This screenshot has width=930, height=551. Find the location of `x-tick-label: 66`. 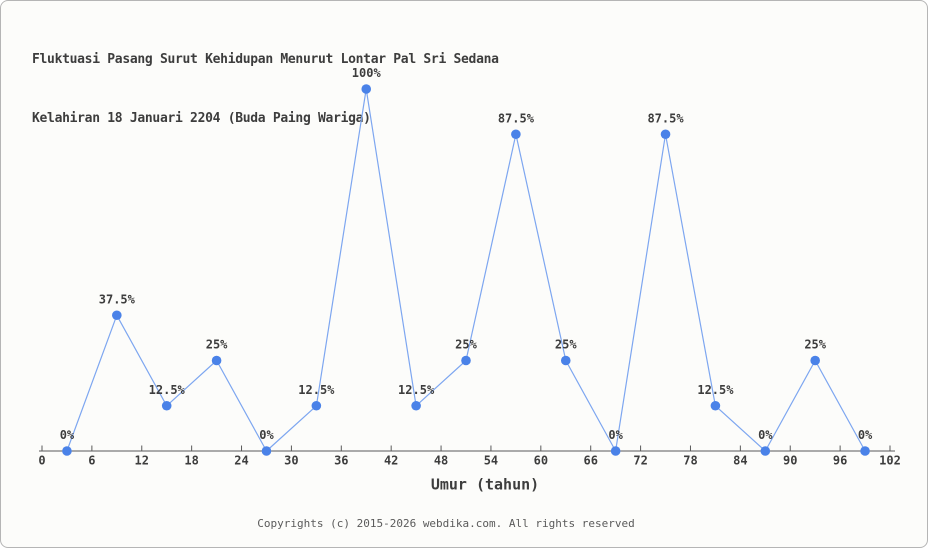

x-tick-label: 66 is located at coordinates (590, 461).